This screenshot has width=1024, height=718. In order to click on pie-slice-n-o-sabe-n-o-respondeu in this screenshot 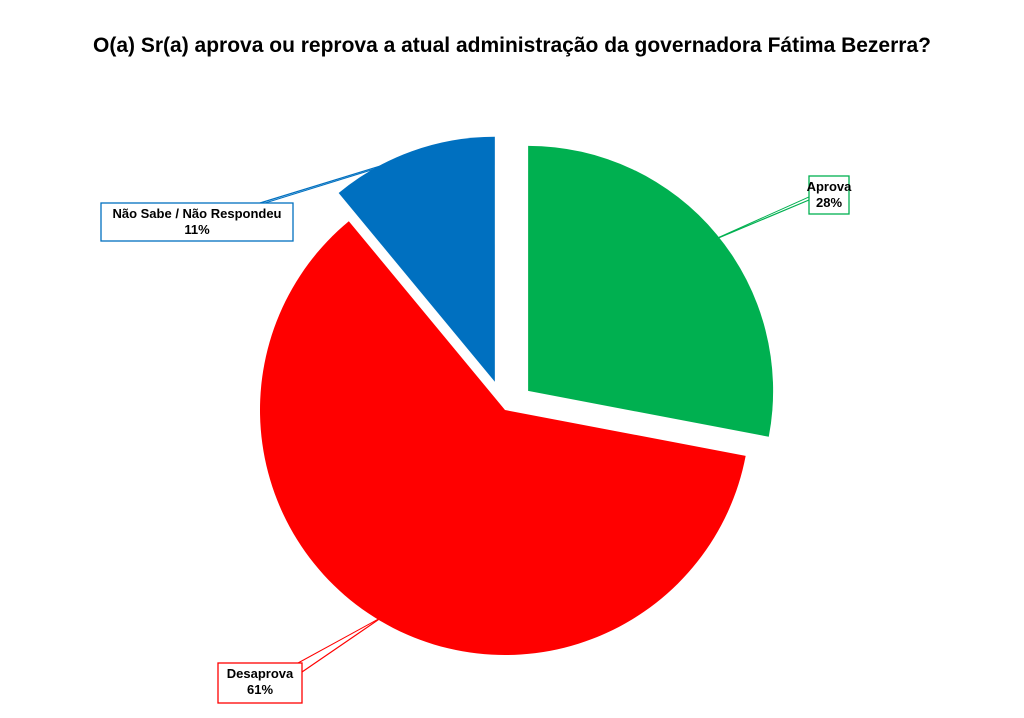, I will do `click(416, 259)`.